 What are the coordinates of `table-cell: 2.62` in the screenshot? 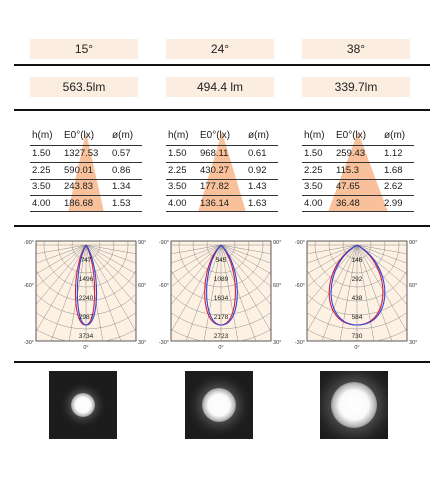 It's located at (393, 186).